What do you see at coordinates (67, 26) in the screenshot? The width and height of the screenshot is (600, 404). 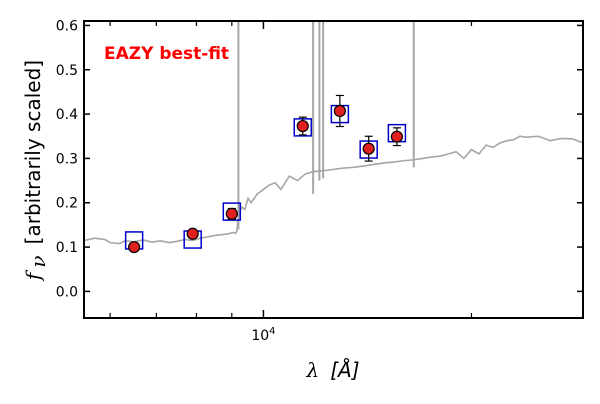 I see `y-tick-label: 0.6` at bounding box center [67, 26].